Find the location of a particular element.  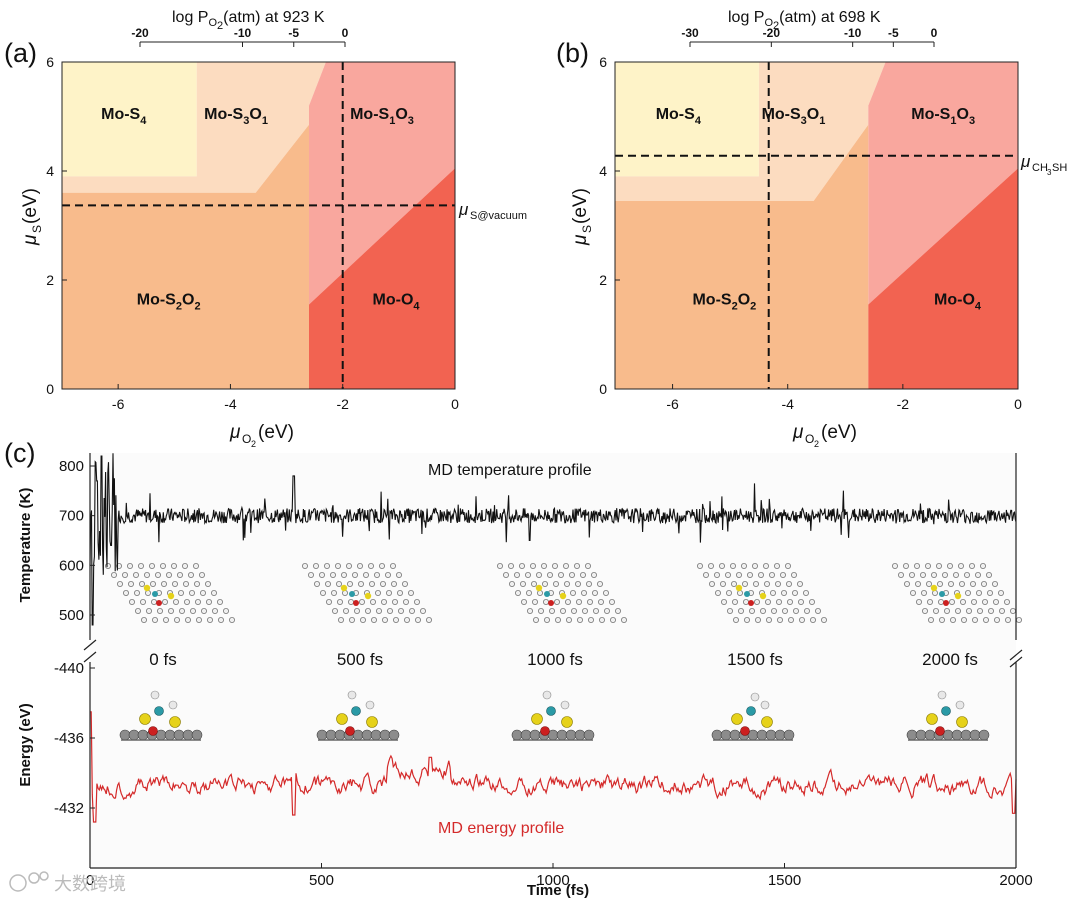

top-tick-label: -5 is located at coordinates (893, 33).